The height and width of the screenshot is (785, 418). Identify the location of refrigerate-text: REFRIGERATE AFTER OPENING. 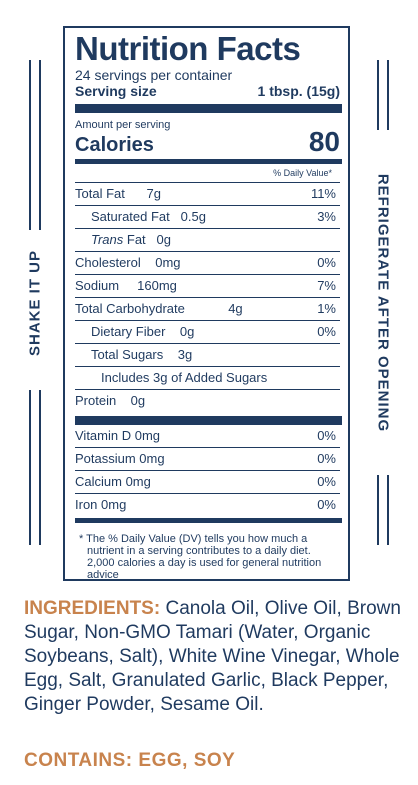
(383, 302).